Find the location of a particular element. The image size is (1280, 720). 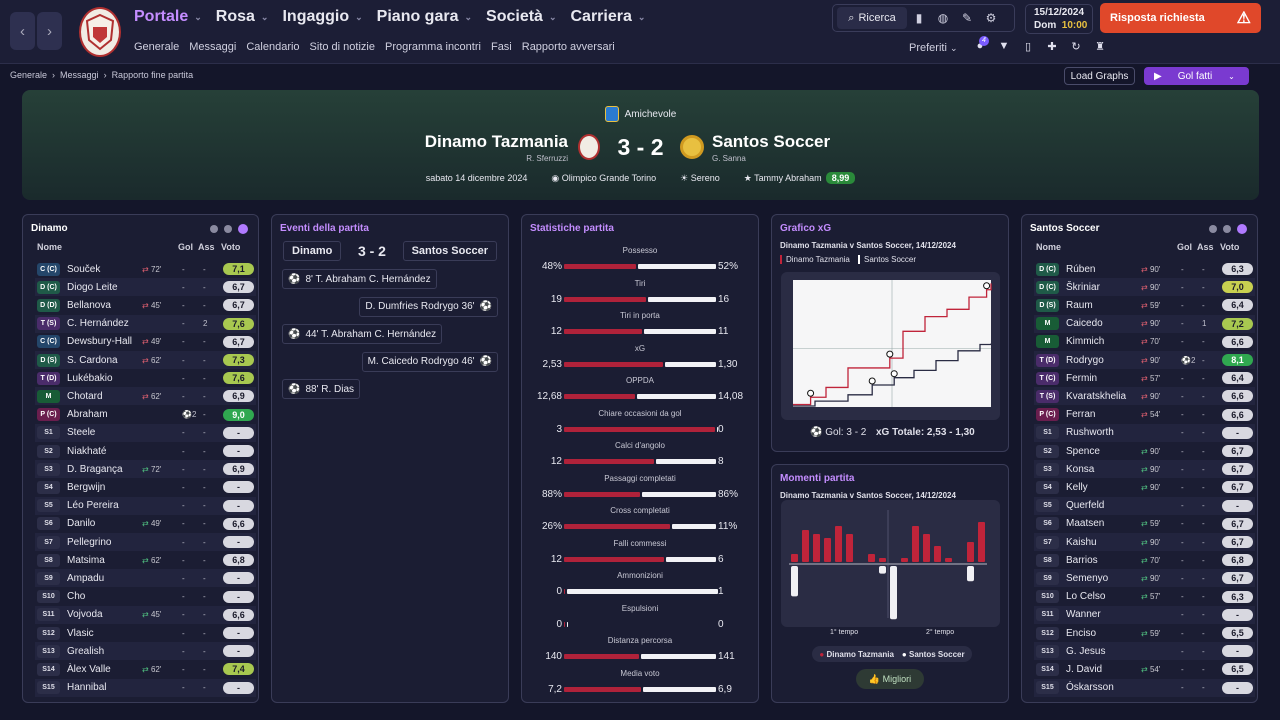

subnav-calendario: Calendario is located at coordinates (273, 47).